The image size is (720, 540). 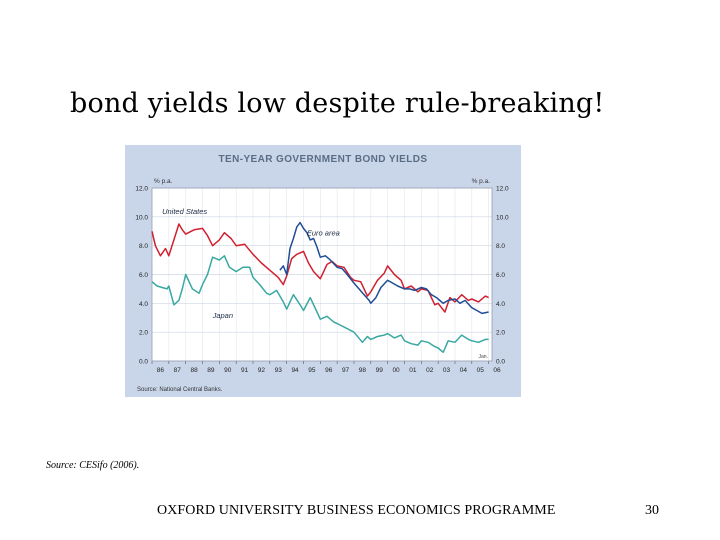 What do you see at coordinates (141, 217) in the screenshot?
I see `y-tick-label-left: 10.0` at bounding box center [141, 217].